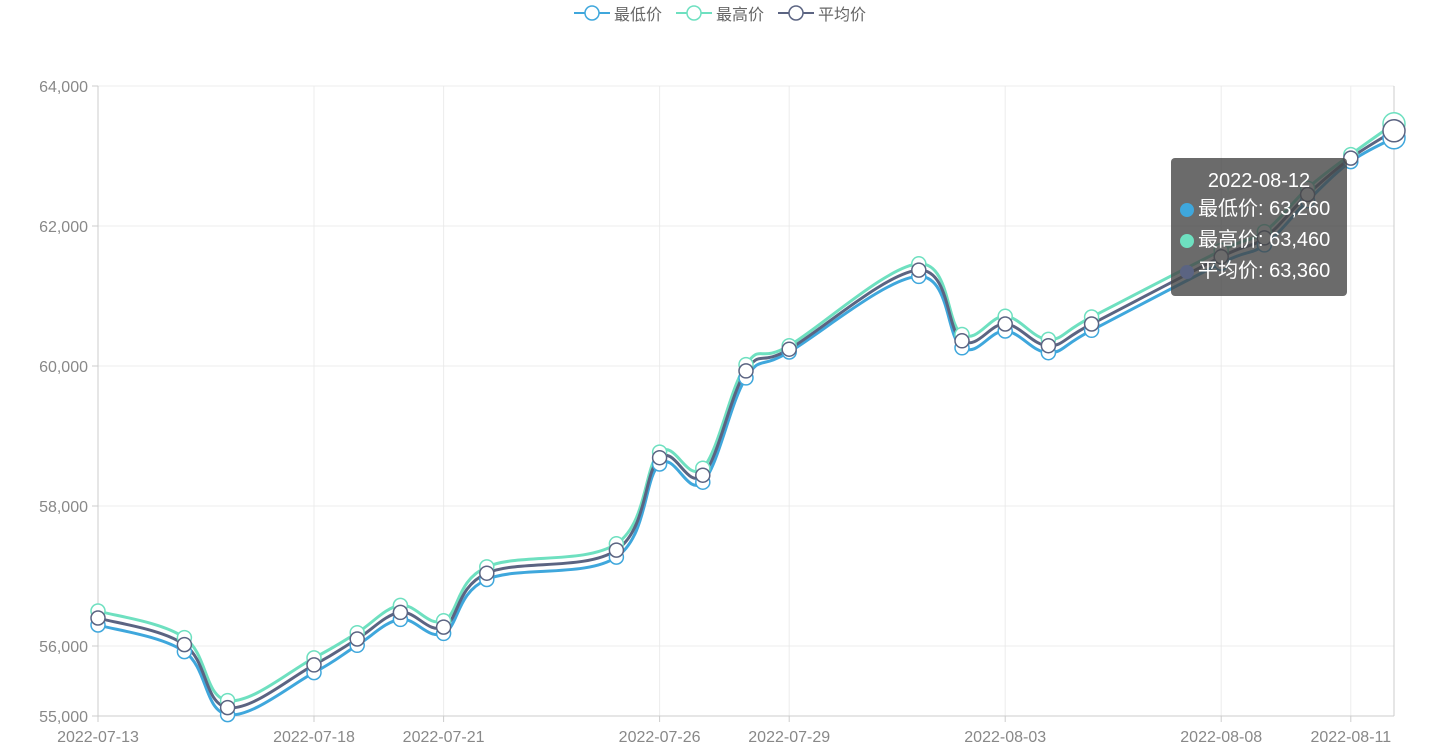 Image resolution: width=1440 pixels, height=755 pixels. Describe the element at coordinates (1264, 209) in the screenshot. I see `tooltip-row-label: 最低价: 63,260` at that location.